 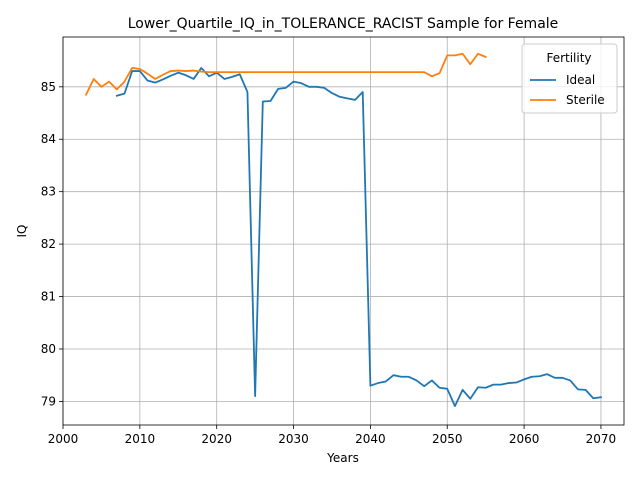 What do you see at coordinates (285, 74) in the screenshot?
I see `series-line-sterile` at bounding box center [285, 74].